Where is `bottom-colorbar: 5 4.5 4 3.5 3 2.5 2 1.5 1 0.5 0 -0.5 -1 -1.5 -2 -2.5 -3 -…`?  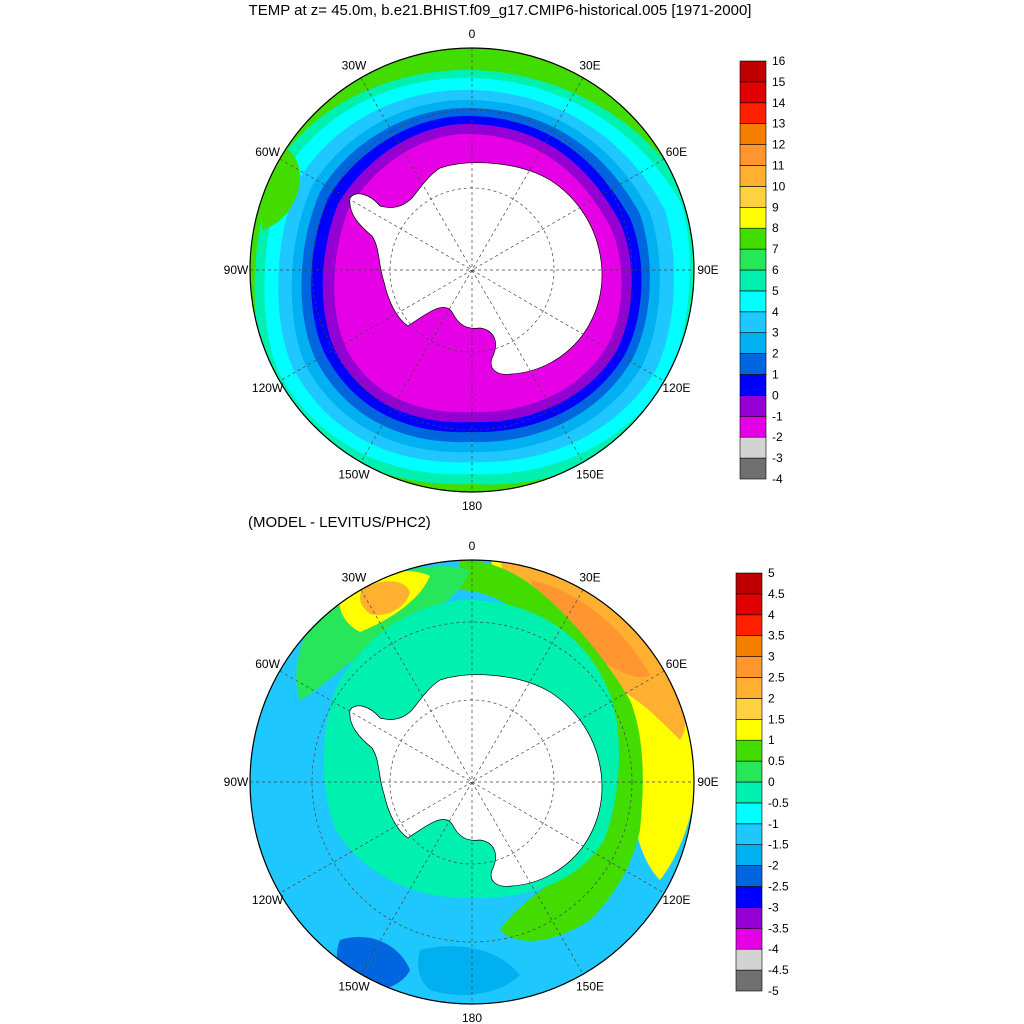 bottom-colorbar: 5 4.5 4 3.5 3 2.5 2 1.5 1 0.5 0 -0.5 -1 -1.5 -2 -2.5 -3 -… is located at coordinates (762, 782).